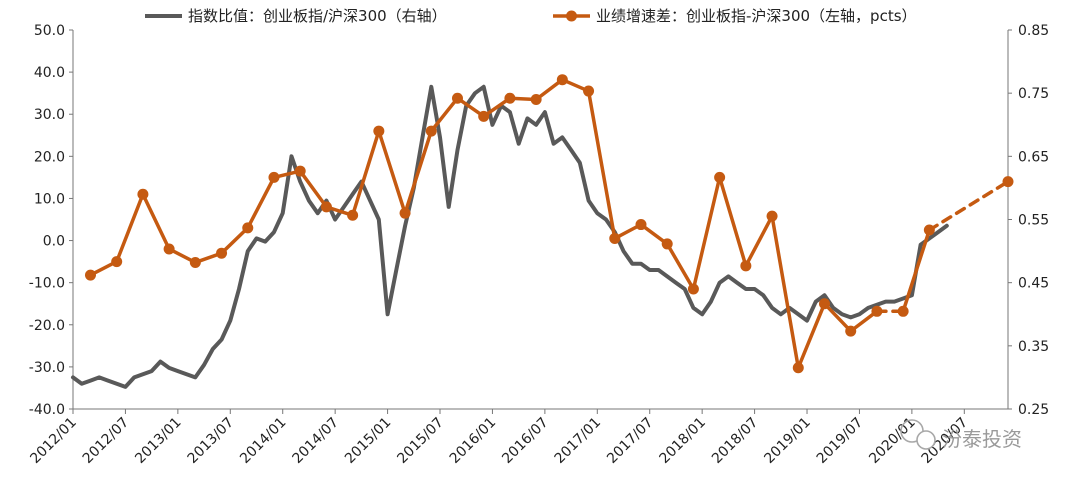  I want to click on right-axis-tick-label: 0.75, so click(1033, 94).